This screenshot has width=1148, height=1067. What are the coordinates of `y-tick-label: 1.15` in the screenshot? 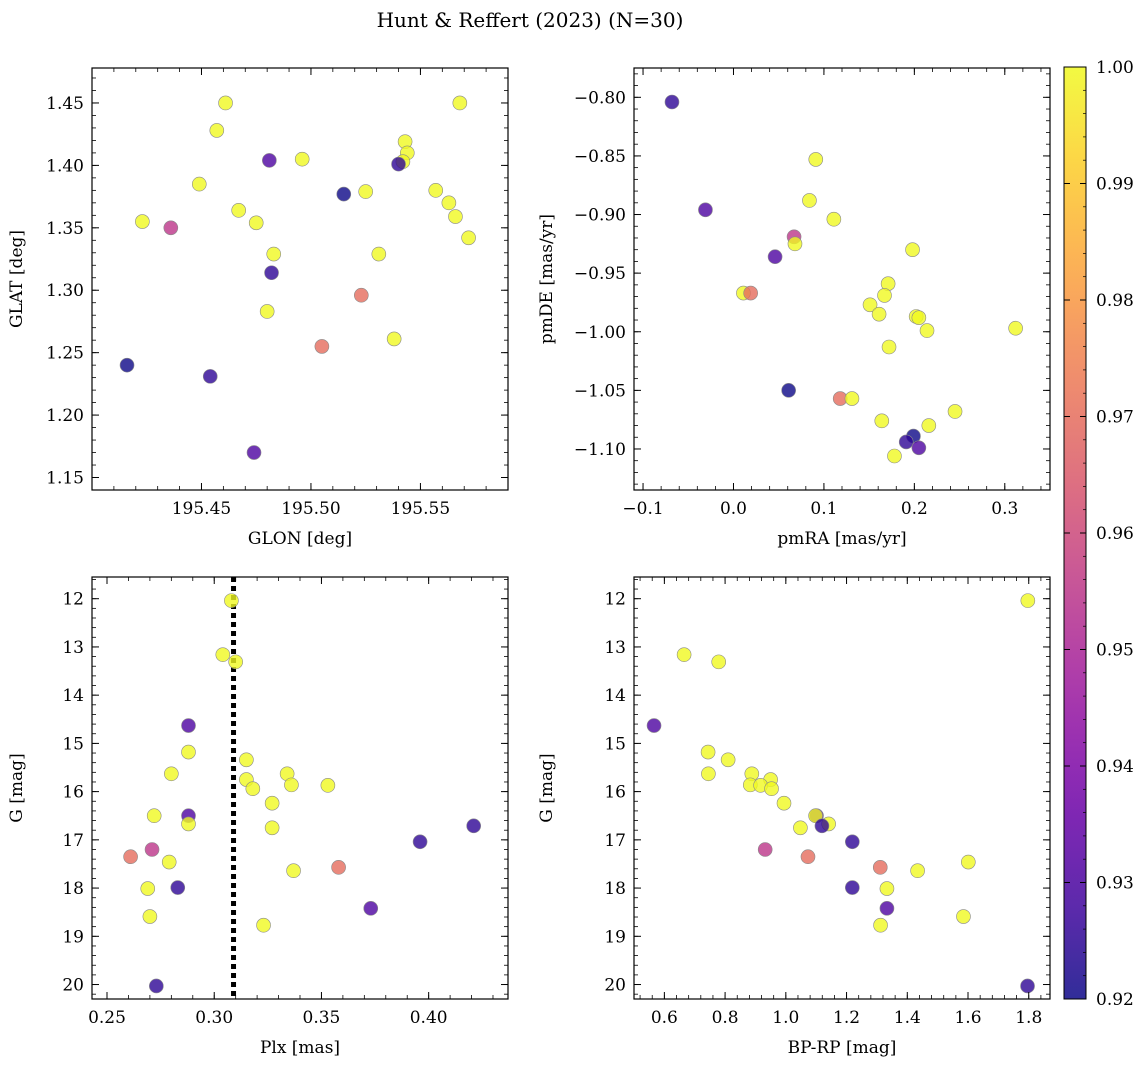 It's located at (65, 479).